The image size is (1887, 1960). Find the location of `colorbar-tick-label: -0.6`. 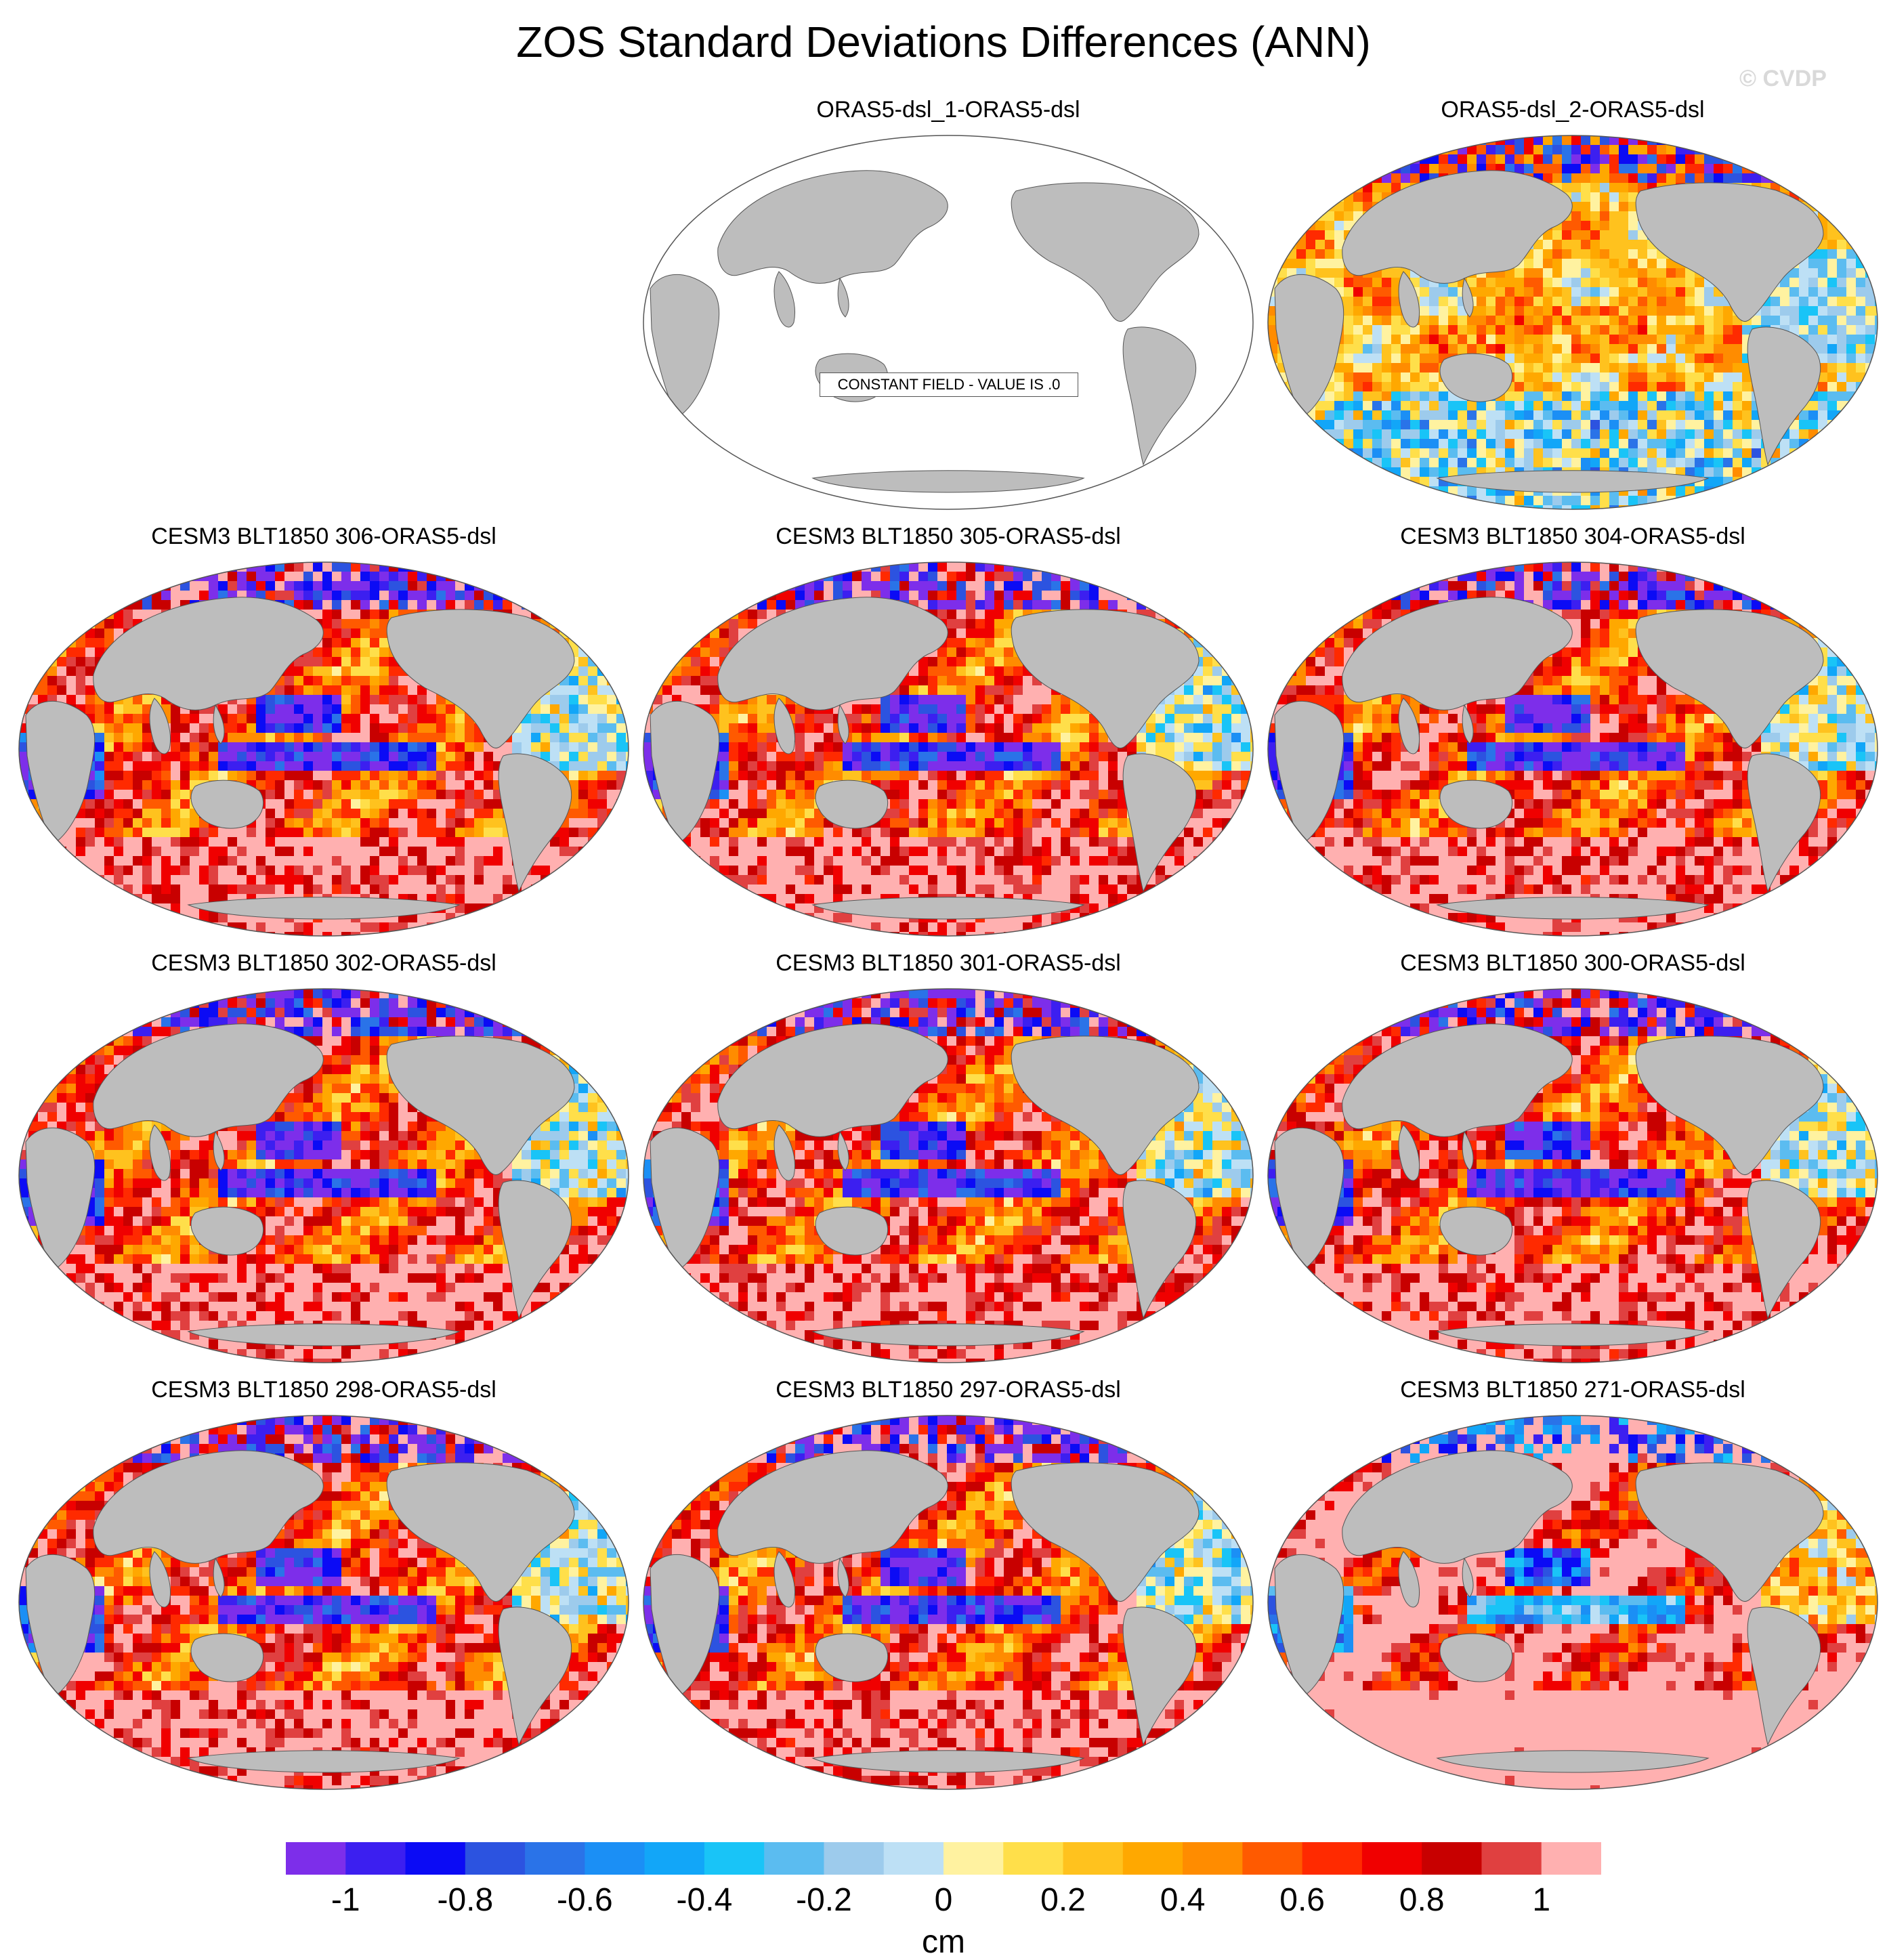

colorbar-tick-label: -0.6 is located at coordinates (585, 1900).